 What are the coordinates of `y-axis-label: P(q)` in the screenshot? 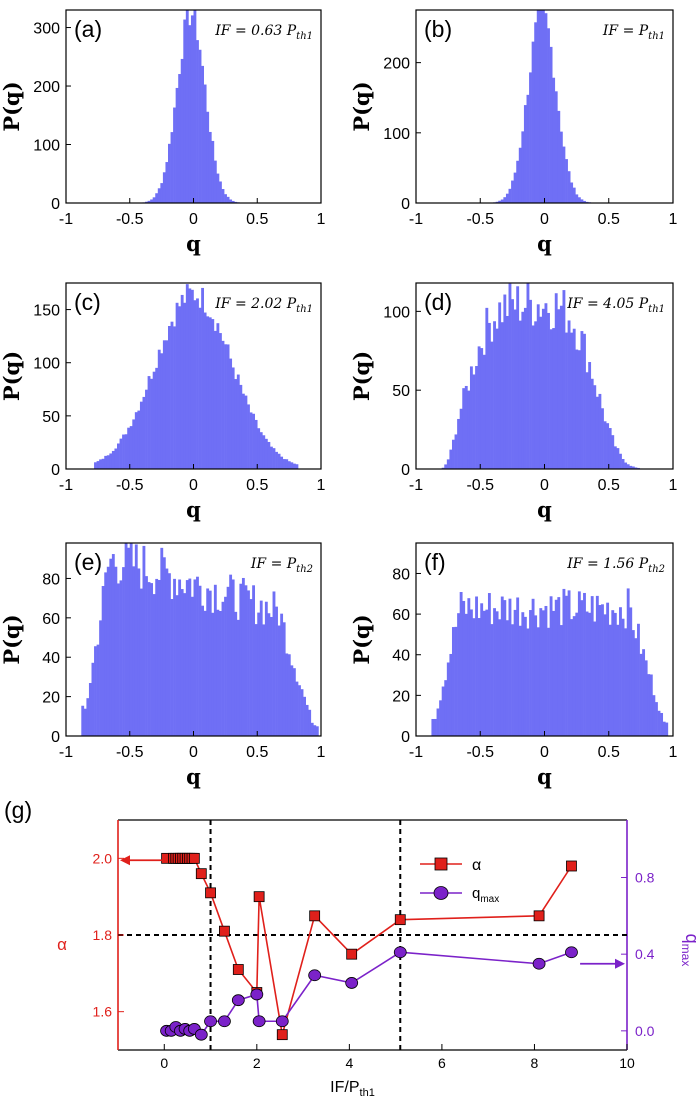 It's located at (361, 639).